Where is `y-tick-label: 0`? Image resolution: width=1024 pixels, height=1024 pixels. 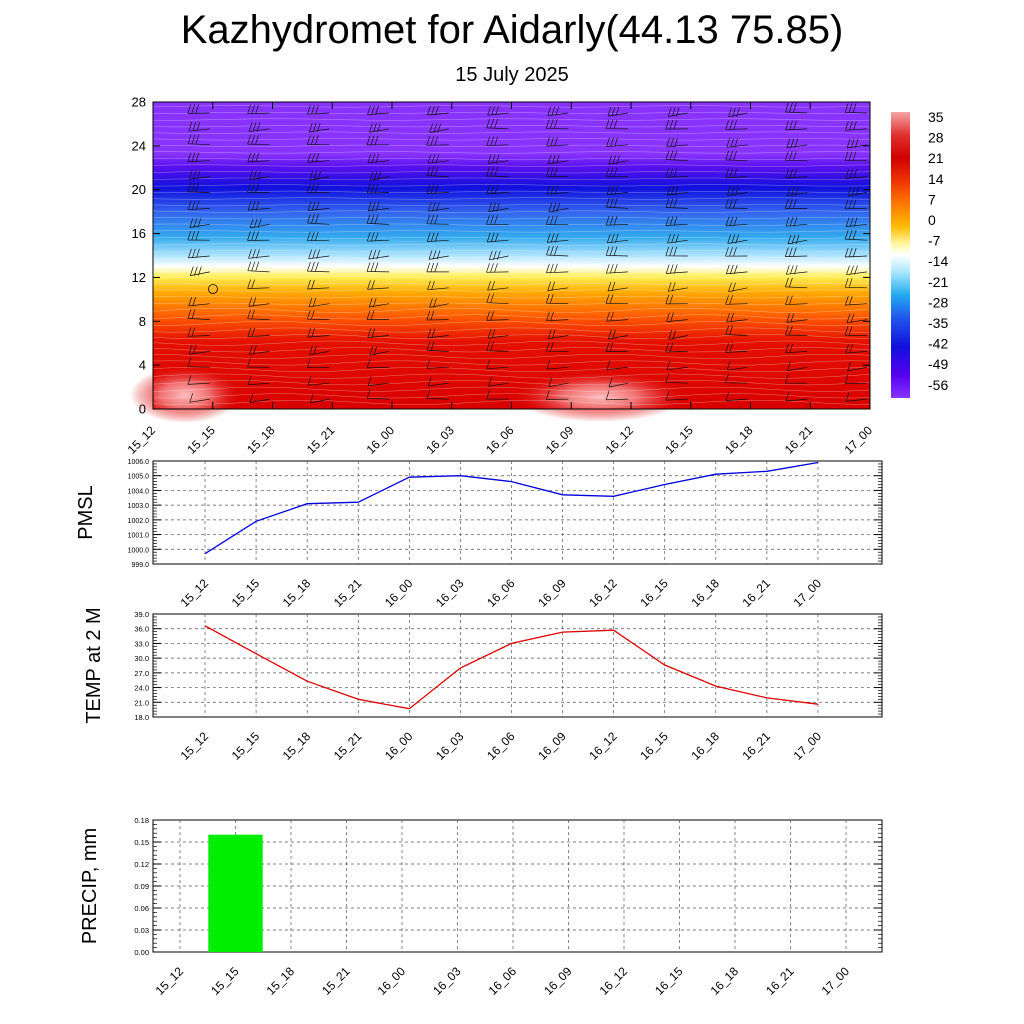
y-tick-label: 0 is located at coordinates (142, 409).